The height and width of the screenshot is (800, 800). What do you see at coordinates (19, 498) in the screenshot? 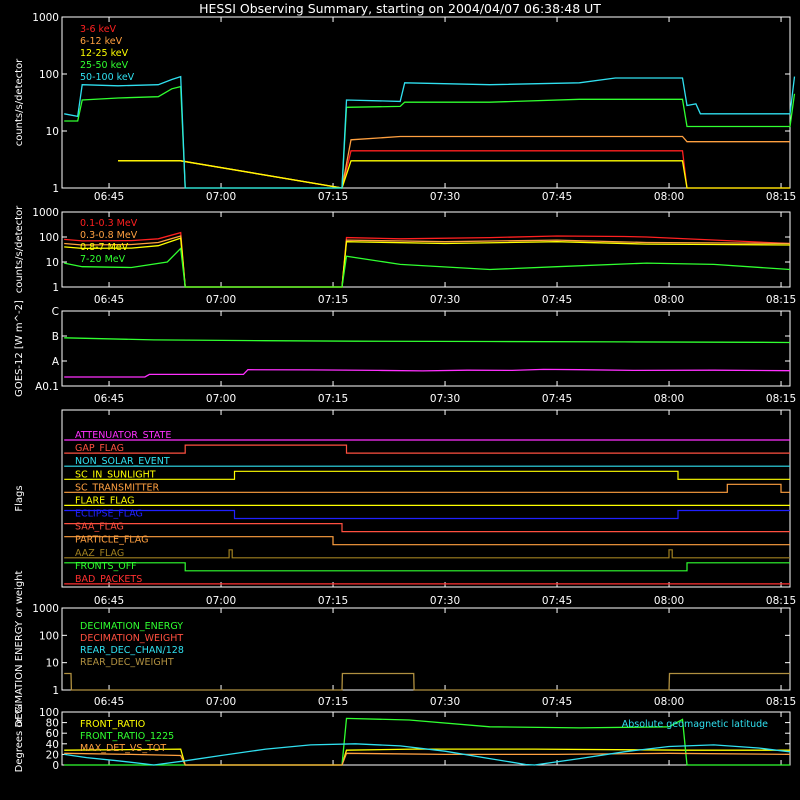
I see `y-axis-label: Flags` at bounding box center [19, 498].